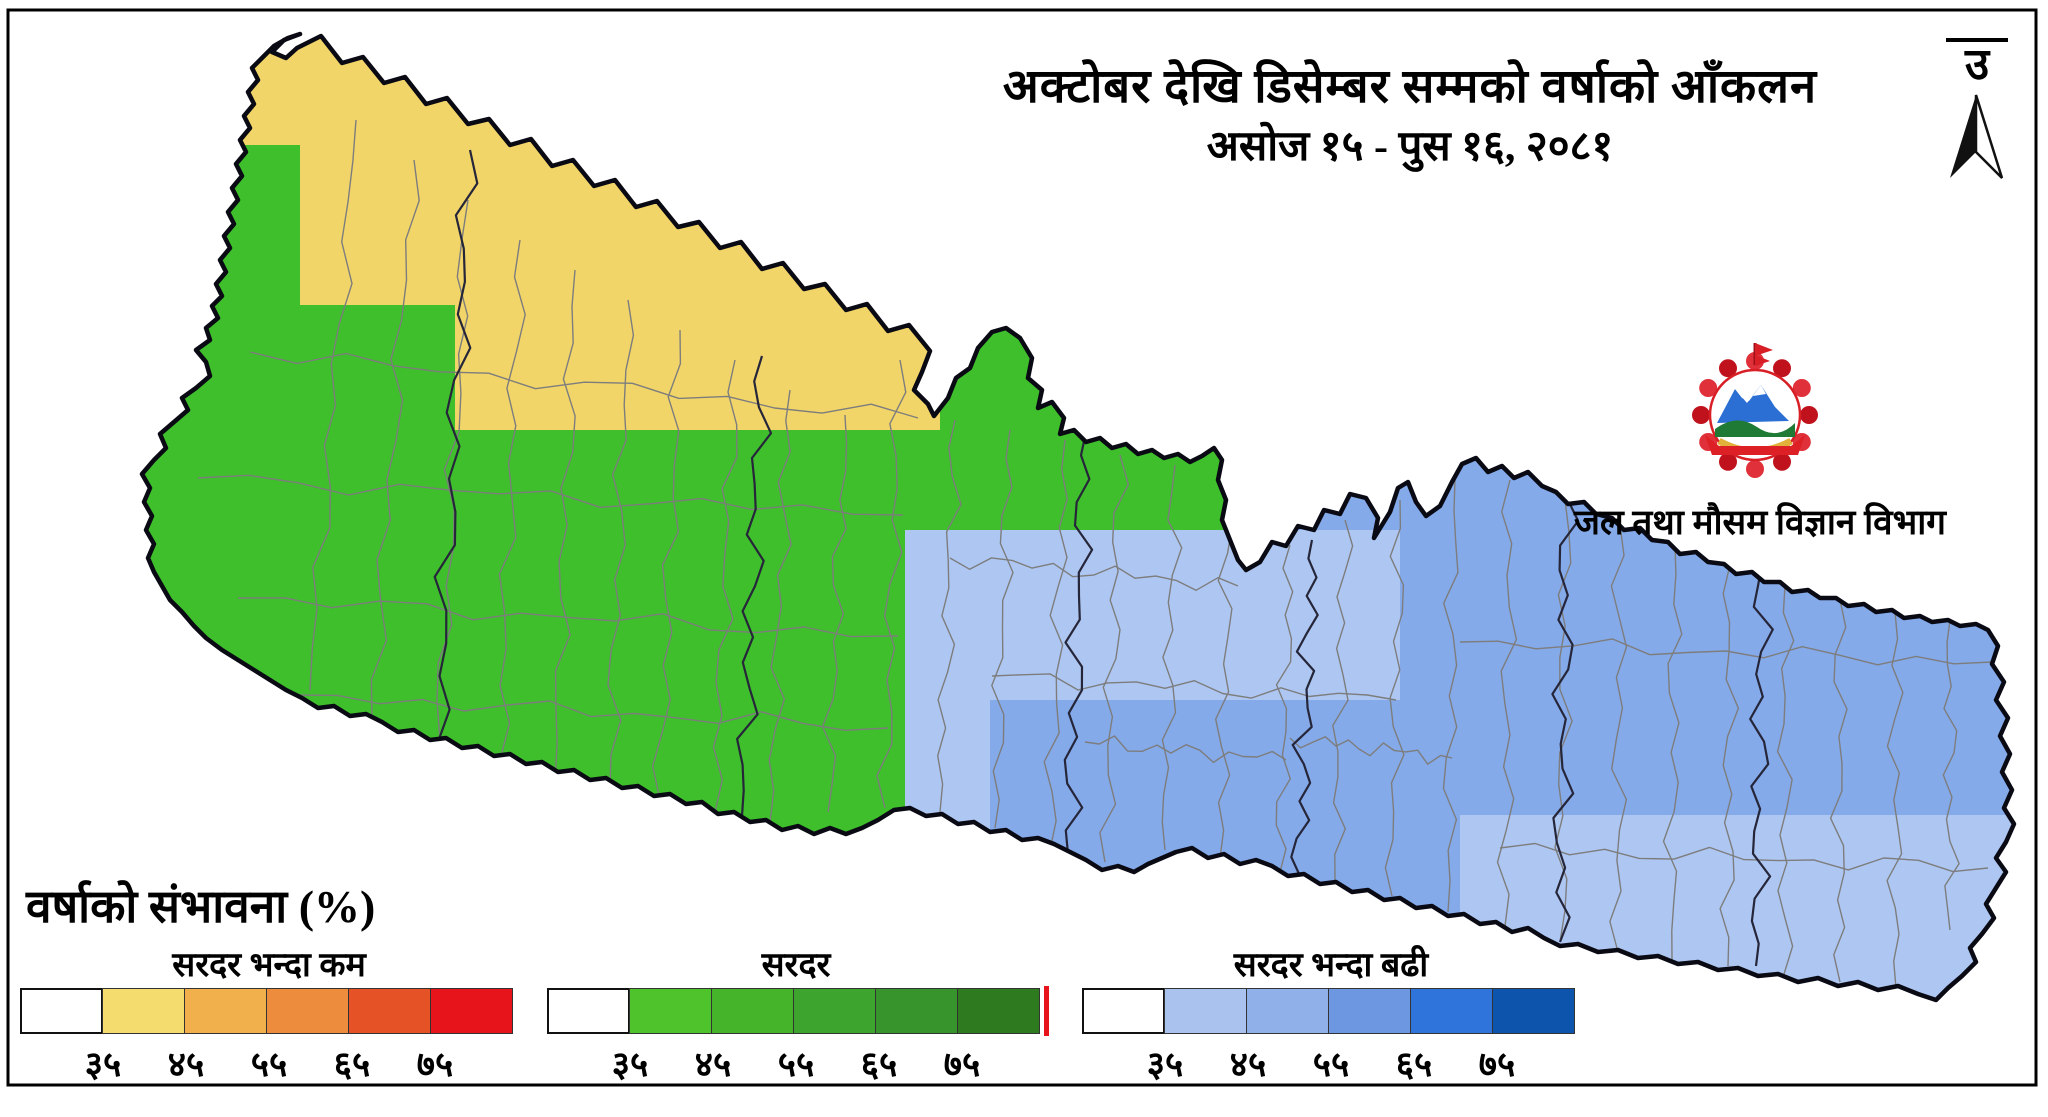 The height and width of the screenshot is (1117, 2048). I want to click on legend-title: वर्षाको संभावना (%), so click(201, 906).